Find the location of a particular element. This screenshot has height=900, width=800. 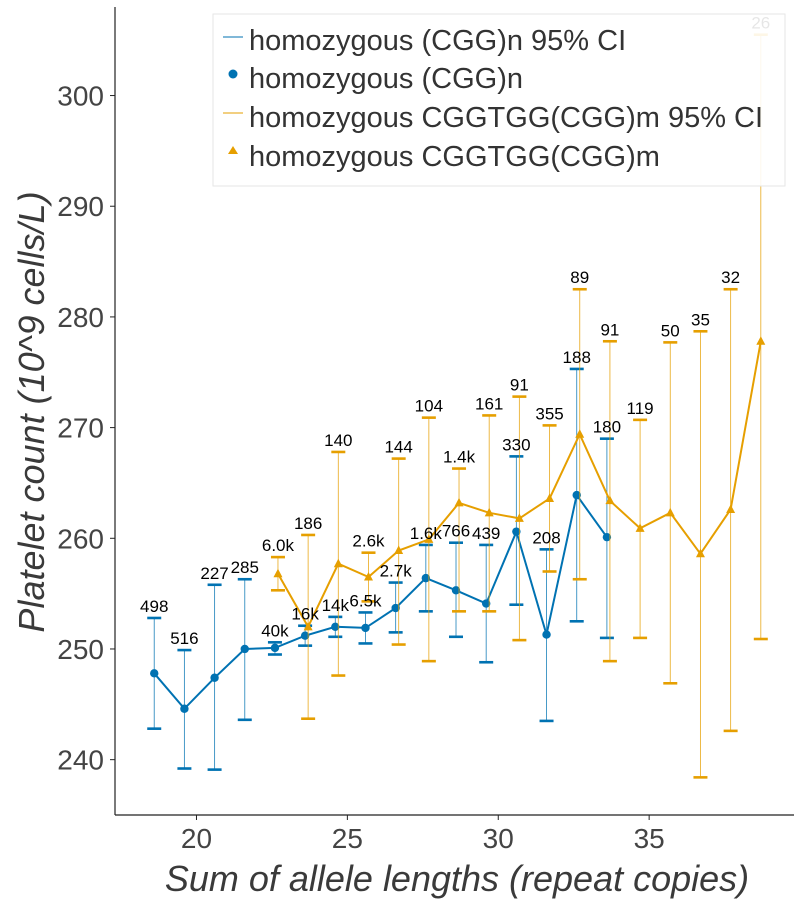

y-tick-label-260: 260 is located at coordinates (80, 538).